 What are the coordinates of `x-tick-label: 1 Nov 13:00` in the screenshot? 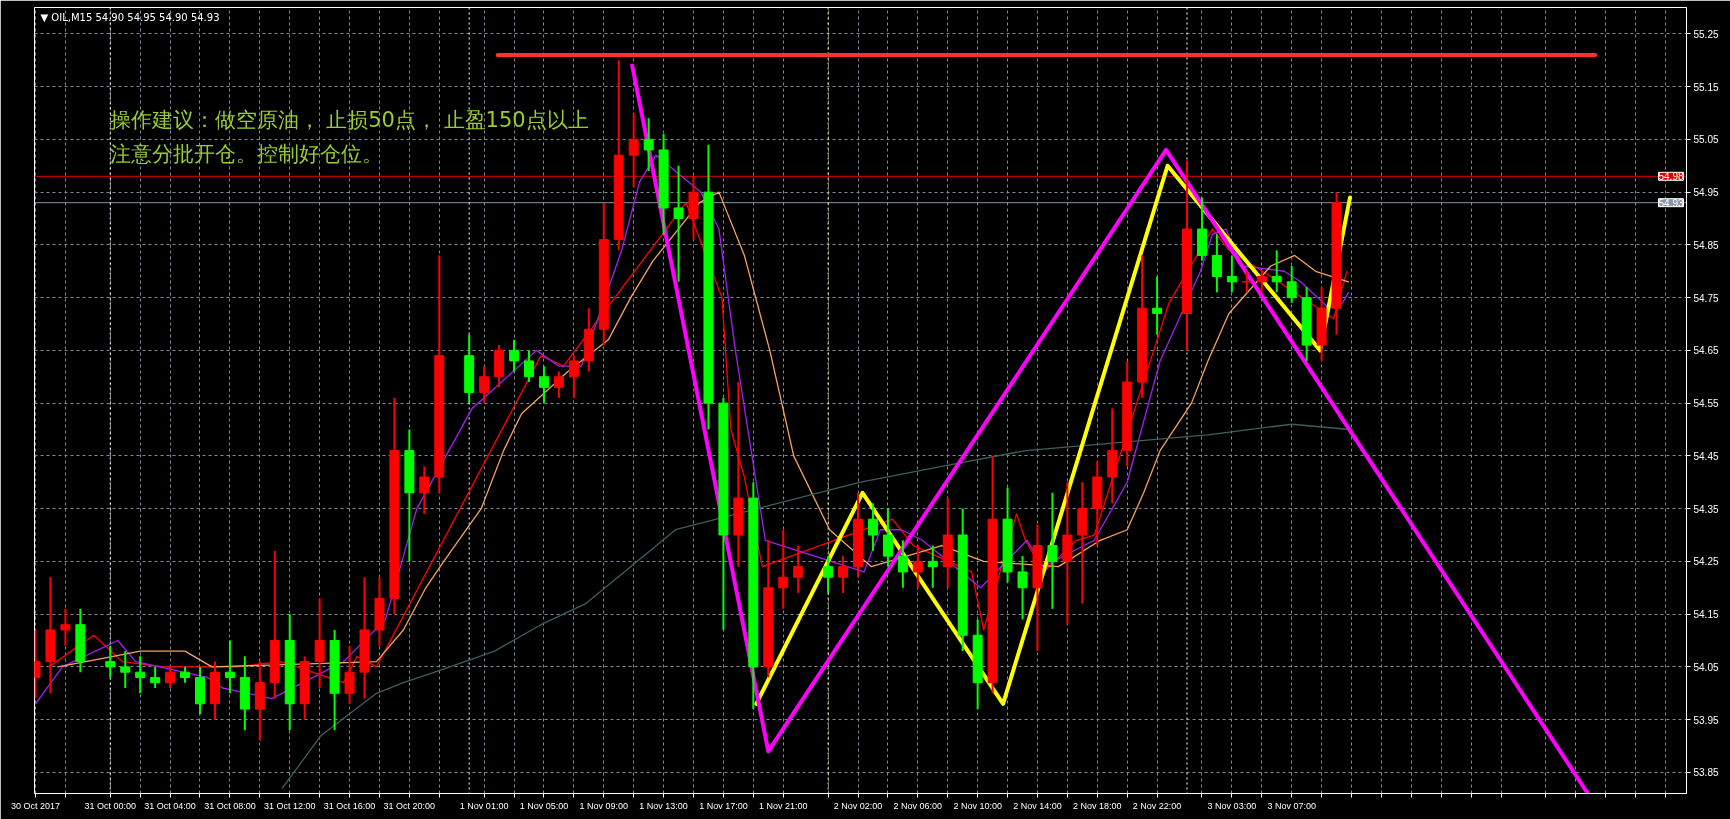 It's located at (663, 805).